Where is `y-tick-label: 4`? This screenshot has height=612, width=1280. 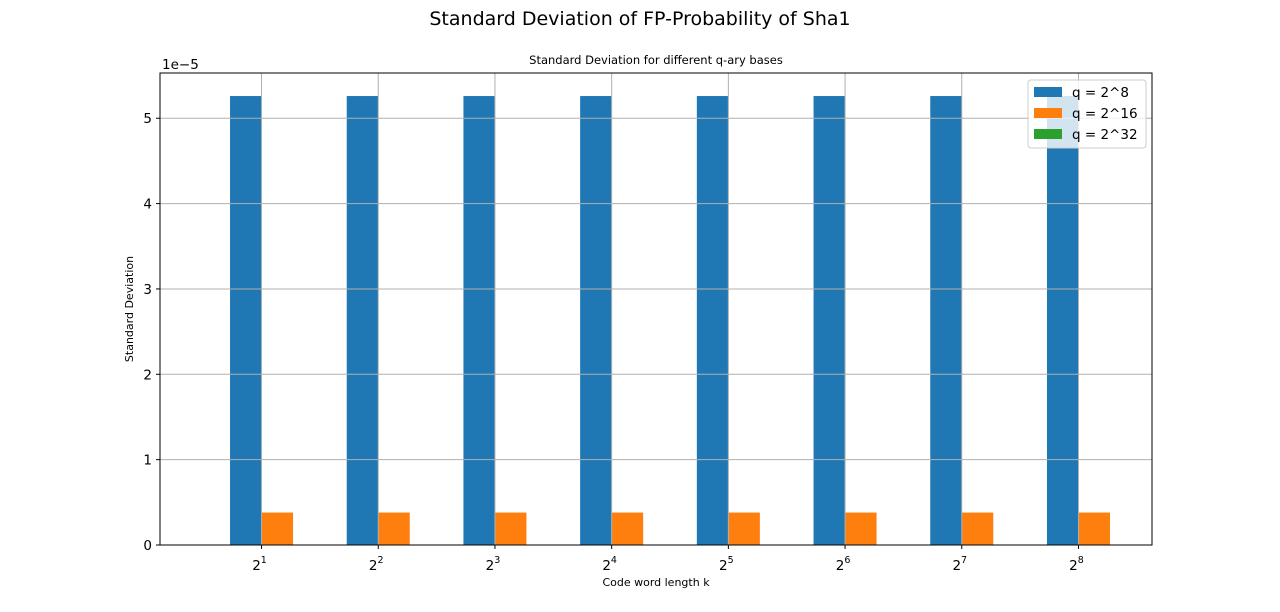 y-tick-label: 4 is located at coordinates (147, 205).